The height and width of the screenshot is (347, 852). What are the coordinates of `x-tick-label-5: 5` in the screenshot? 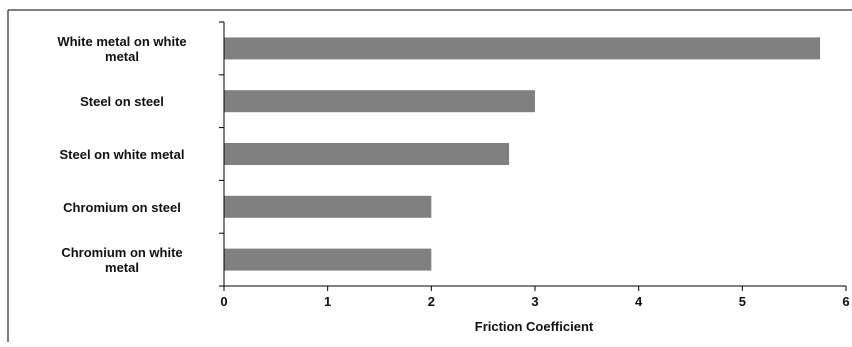 It's located at (742, 301).